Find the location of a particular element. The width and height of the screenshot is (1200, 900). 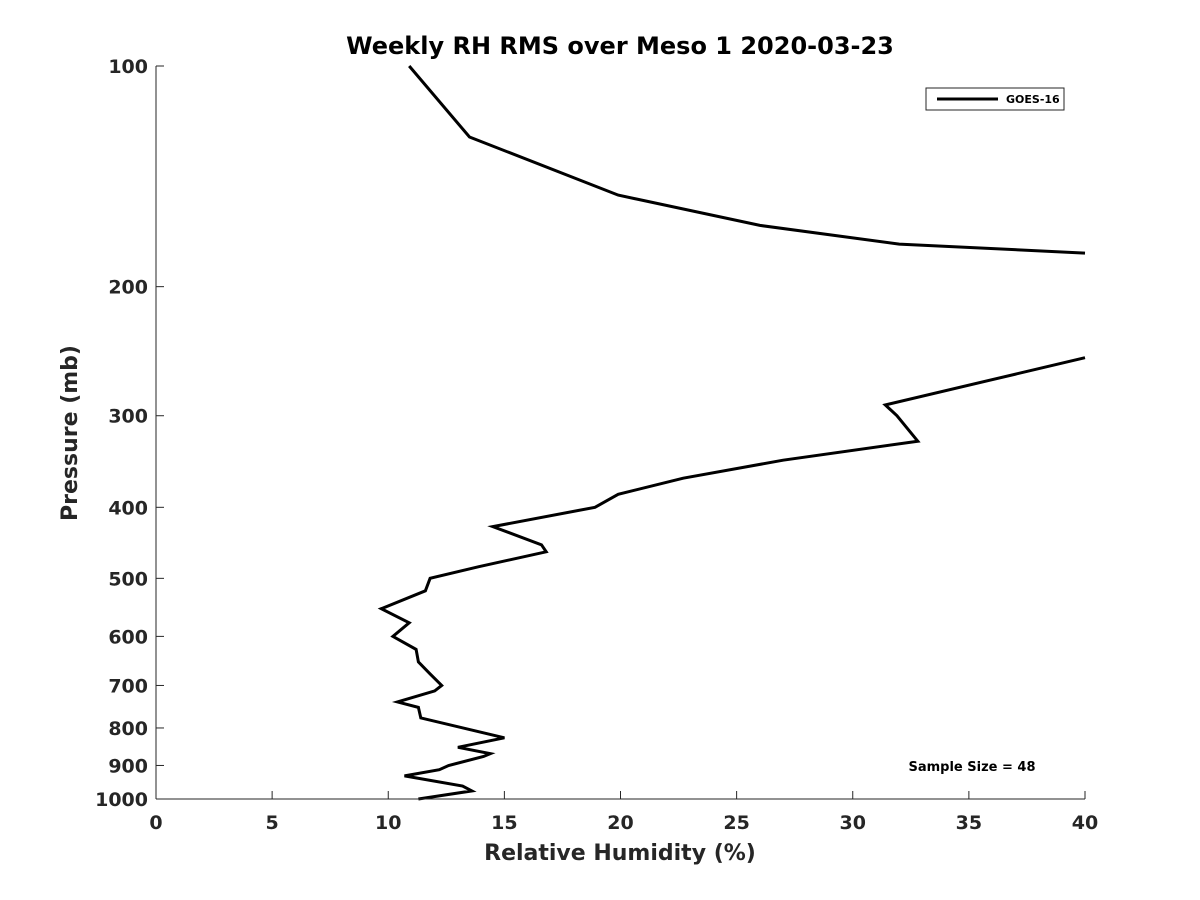

legend: GOES-16 is located at coordinates (995, 99).